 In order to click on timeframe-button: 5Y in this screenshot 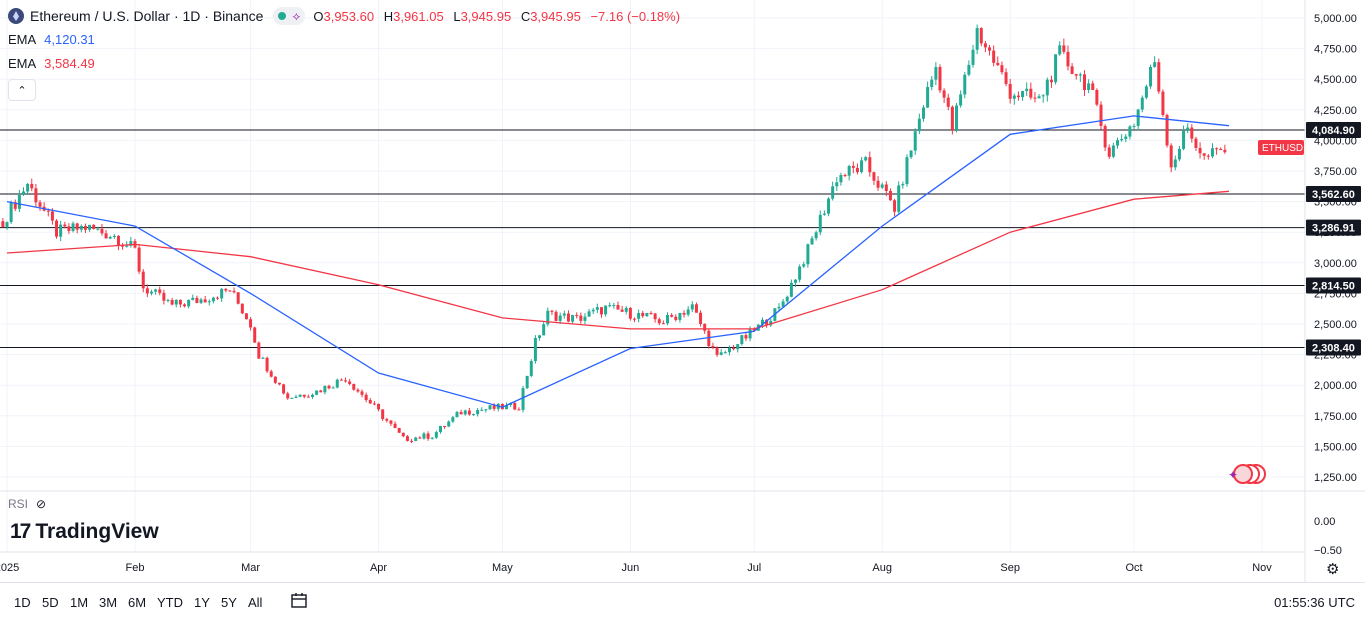, I will do `click(229, 602)`.